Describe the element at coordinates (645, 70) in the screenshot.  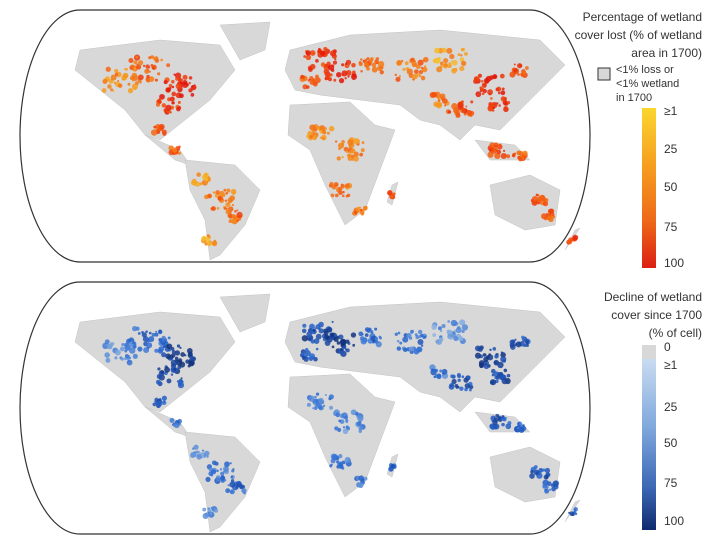
I see `na-label: <1% loss or` at that location.